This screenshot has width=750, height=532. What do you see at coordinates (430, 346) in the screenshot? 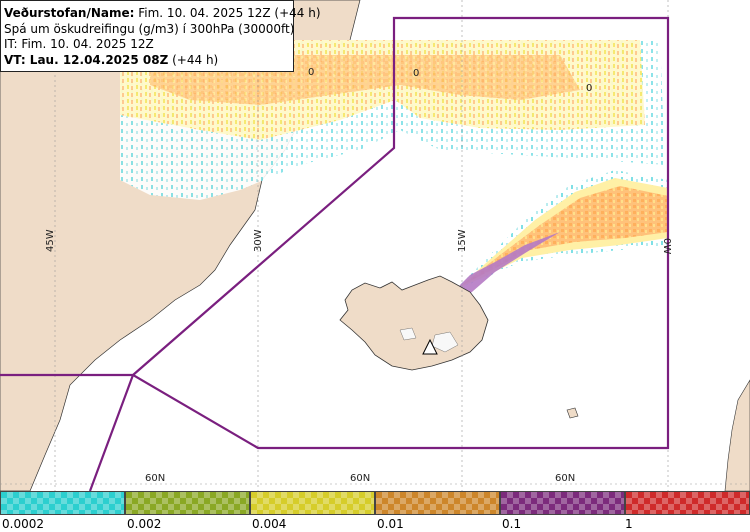
I see `volcano-marker-icon` at bounding box center [430, 346].